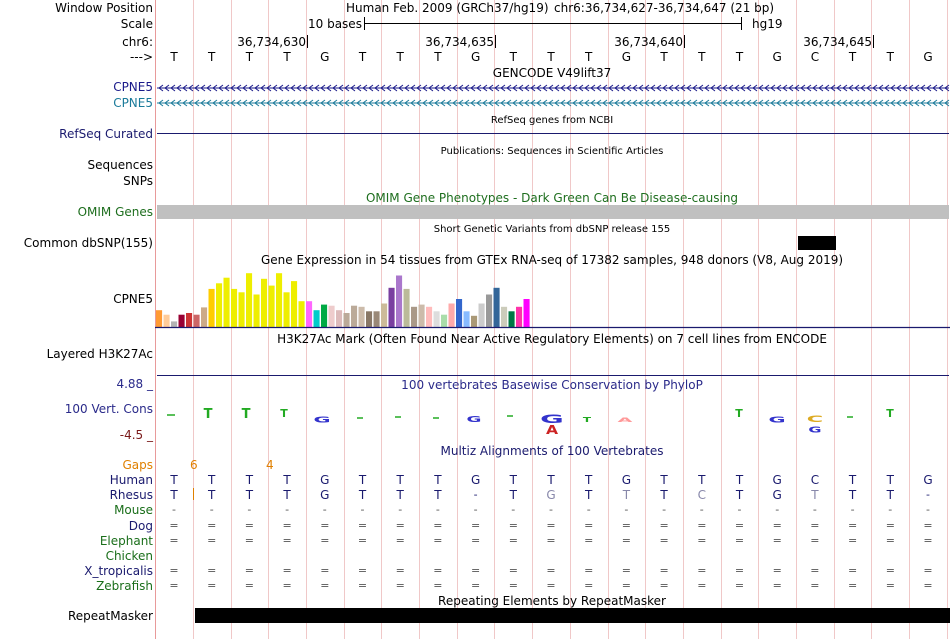 The height and width of the screenshot is (639, 950). Describe the element at coordinates (553, 23) in the screenshot. I see `scale-bar-line` at that location.